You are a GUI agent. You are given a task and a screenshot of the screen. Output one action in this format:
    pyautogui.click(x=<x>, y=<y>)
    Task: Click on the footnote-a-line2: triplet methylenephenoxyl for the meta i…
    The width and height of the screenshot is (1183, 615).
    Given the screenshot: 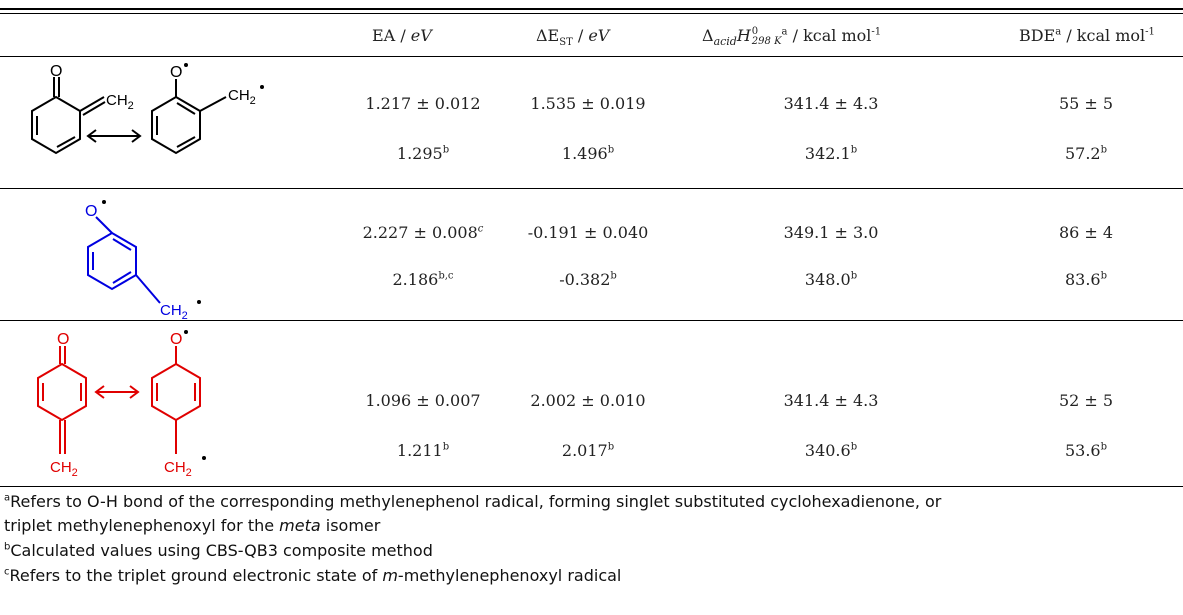 What is the action you would take?
    pyautogui.click(x=192, y=525)
    